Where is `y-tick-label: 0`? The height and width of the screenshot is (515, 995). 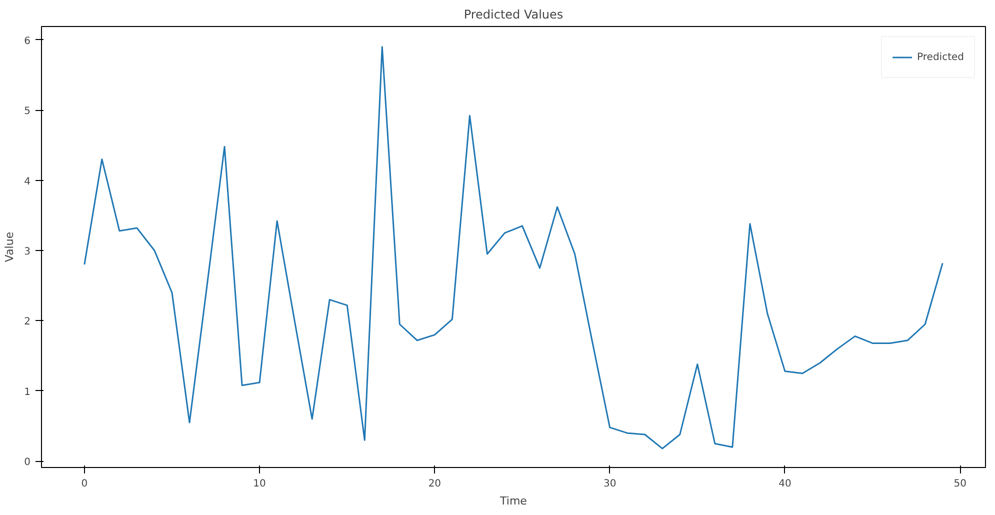 y-tick-label: 0 is located at coordinates (27, 462).